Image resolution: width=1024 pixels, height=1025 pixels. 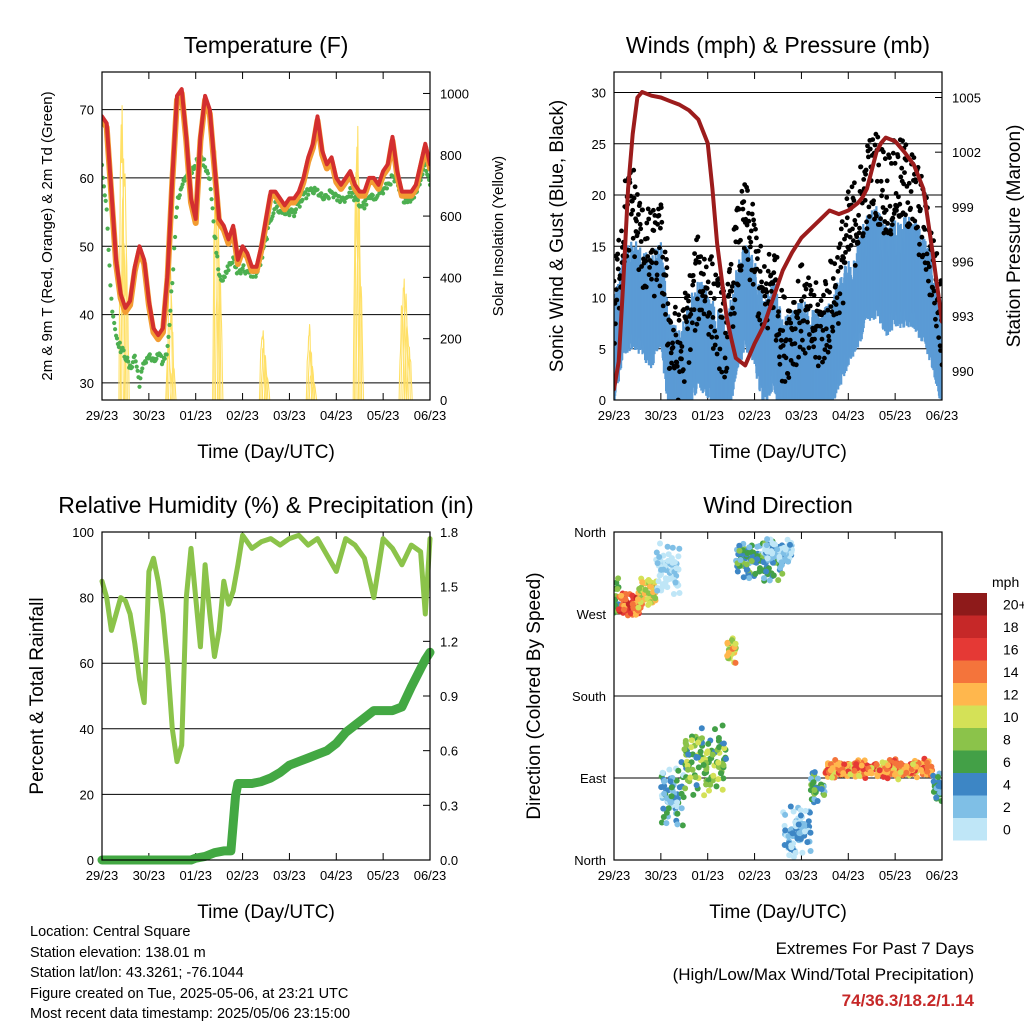 I want to click on y-tick-label: 30, so click(x=599, y=93).